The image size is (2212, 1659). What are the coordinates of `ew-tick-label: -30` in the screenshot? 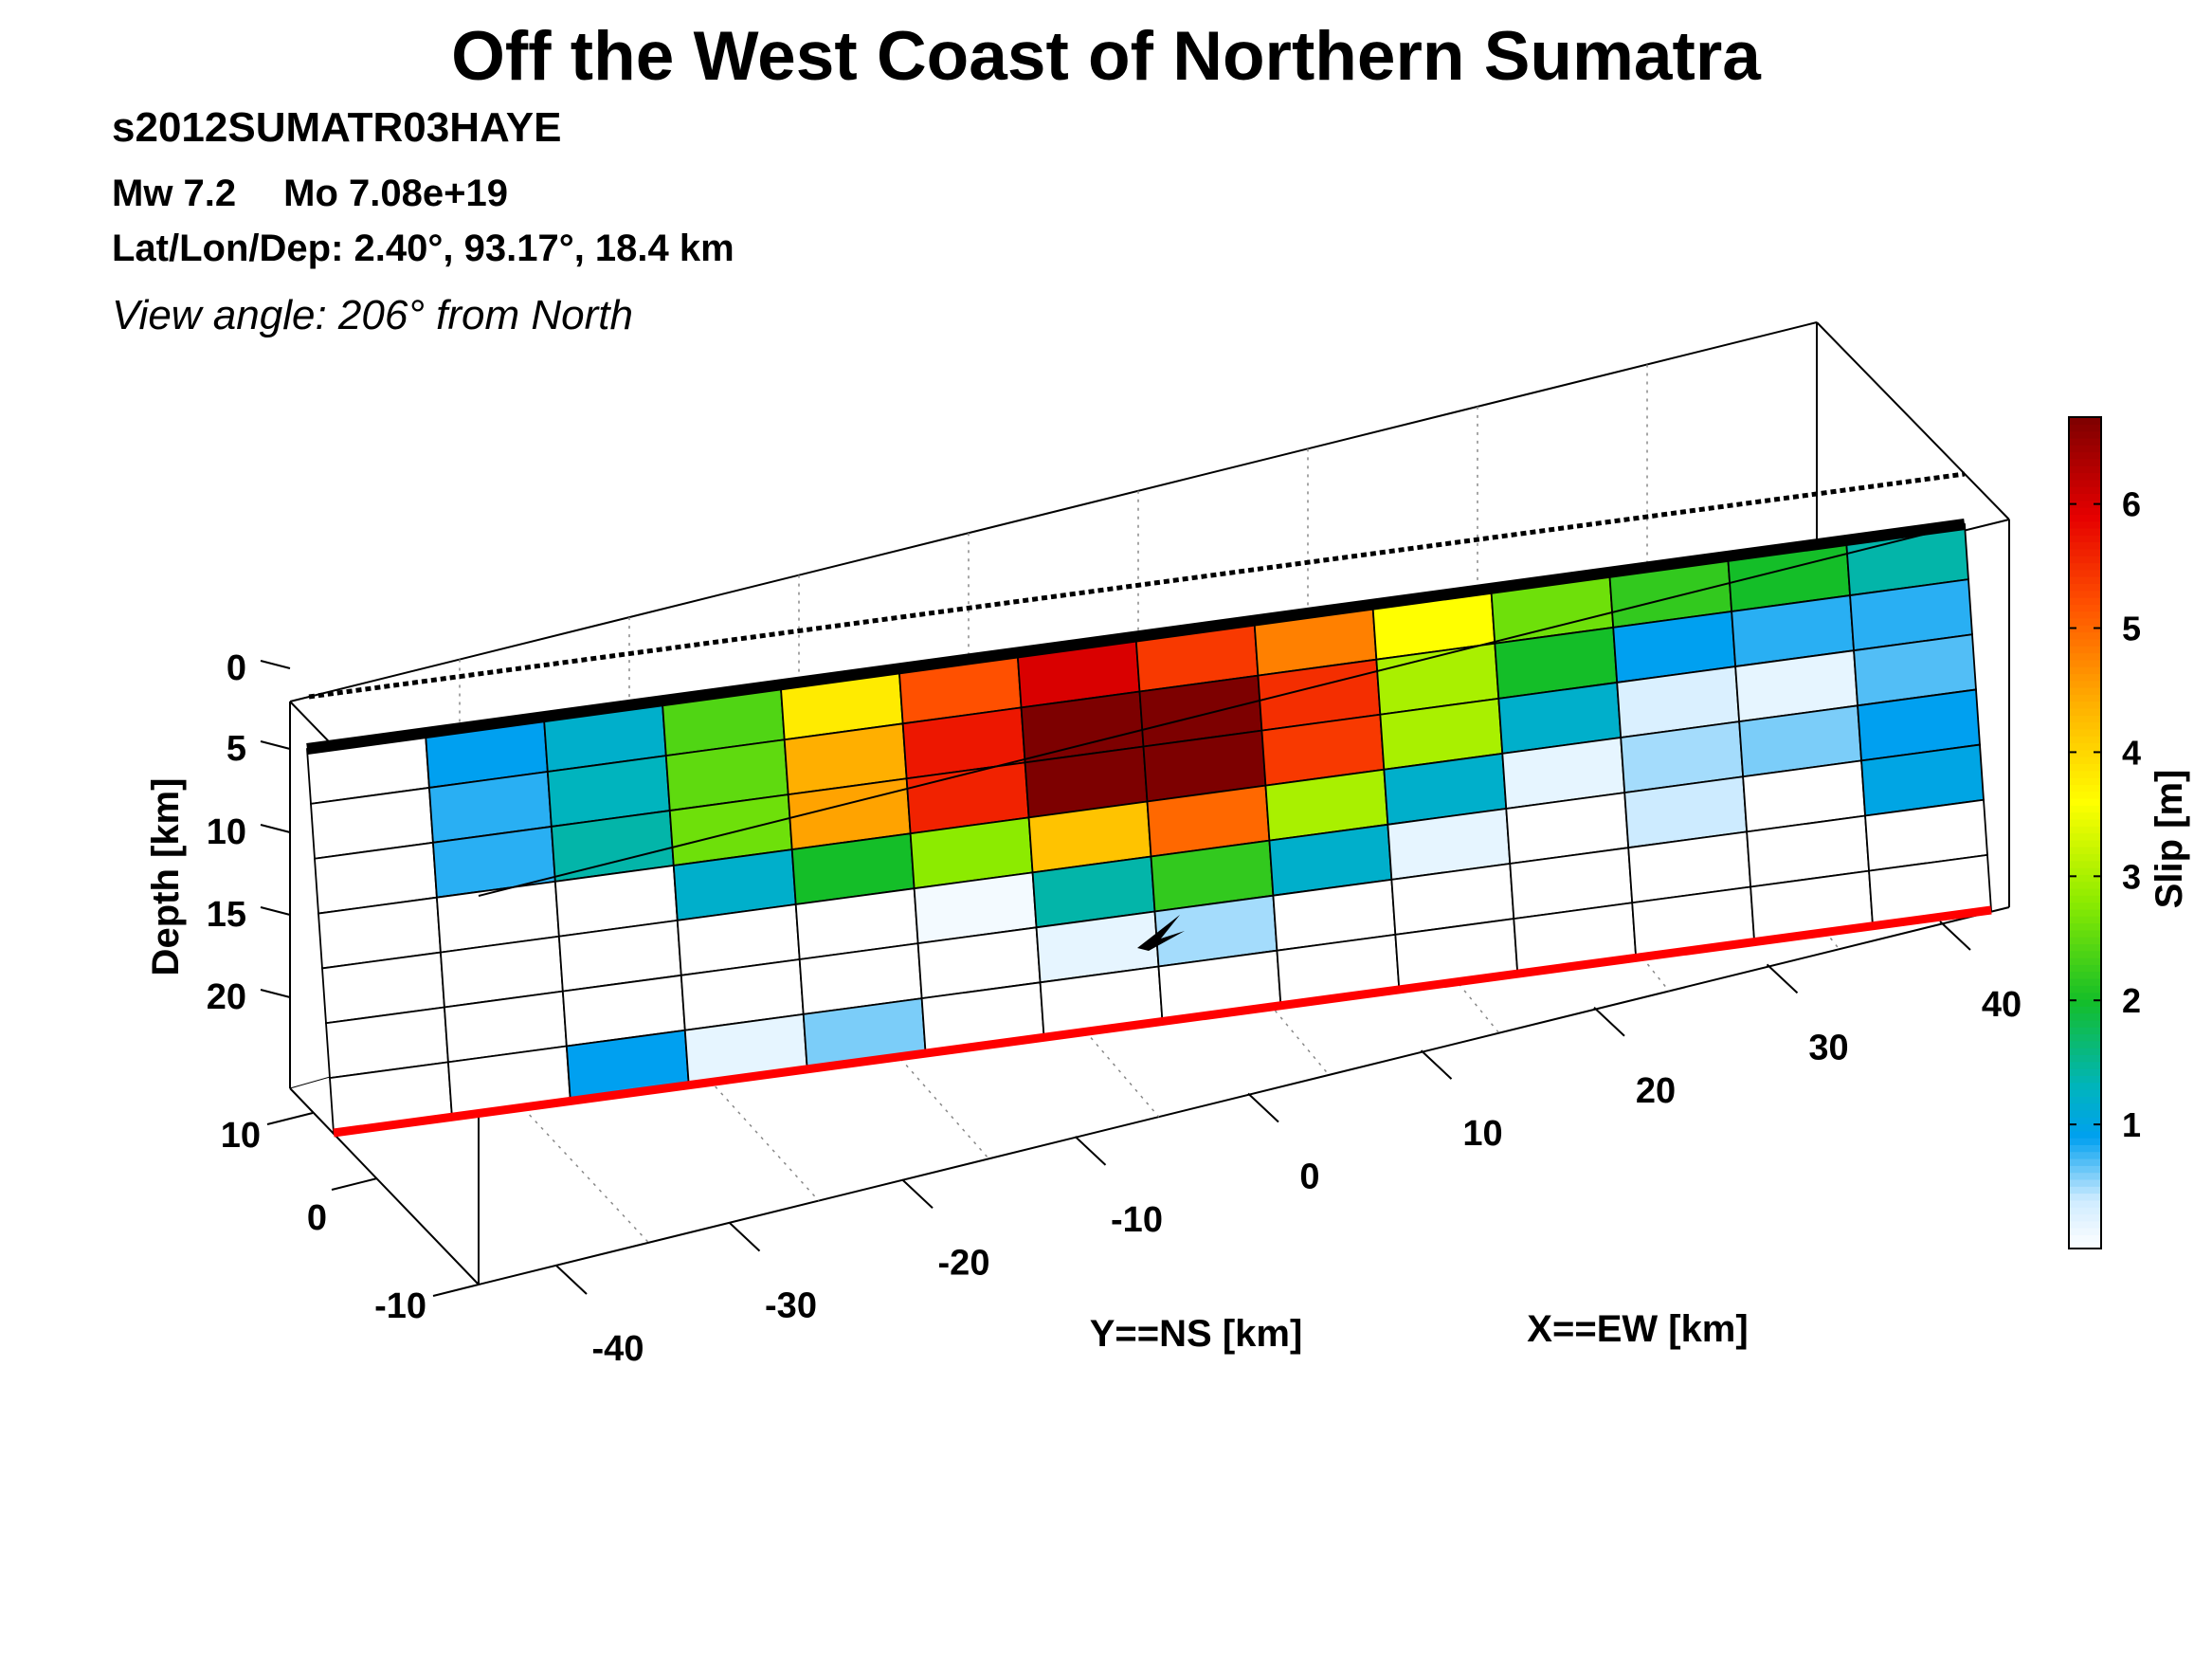 It's located at (791, 1306).